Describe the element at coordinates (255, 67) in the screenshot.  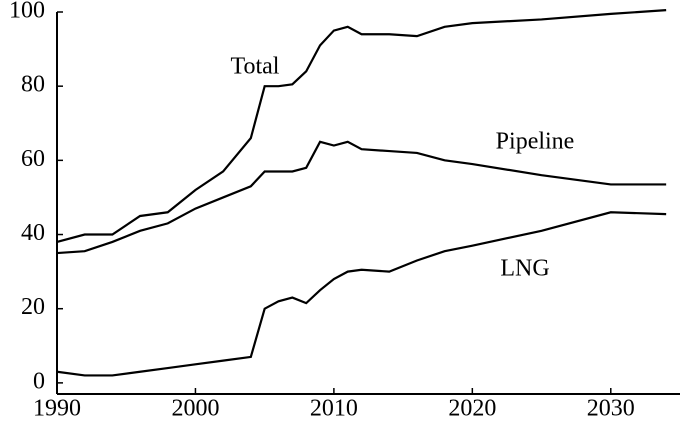
I see `series-label: Total` at that location.